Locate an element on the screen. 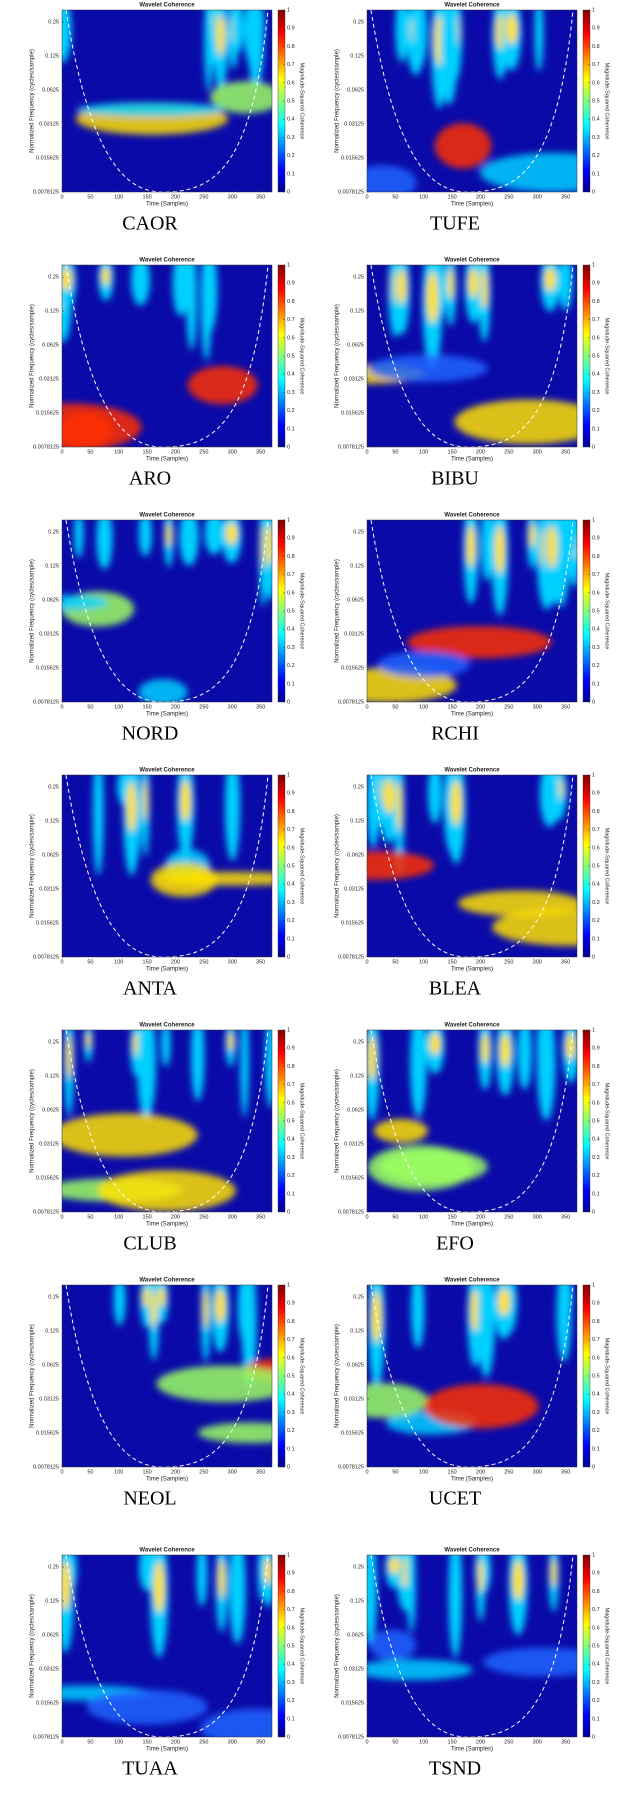  colorbar-tick-label: 1 is located at coordinates (593, 10).